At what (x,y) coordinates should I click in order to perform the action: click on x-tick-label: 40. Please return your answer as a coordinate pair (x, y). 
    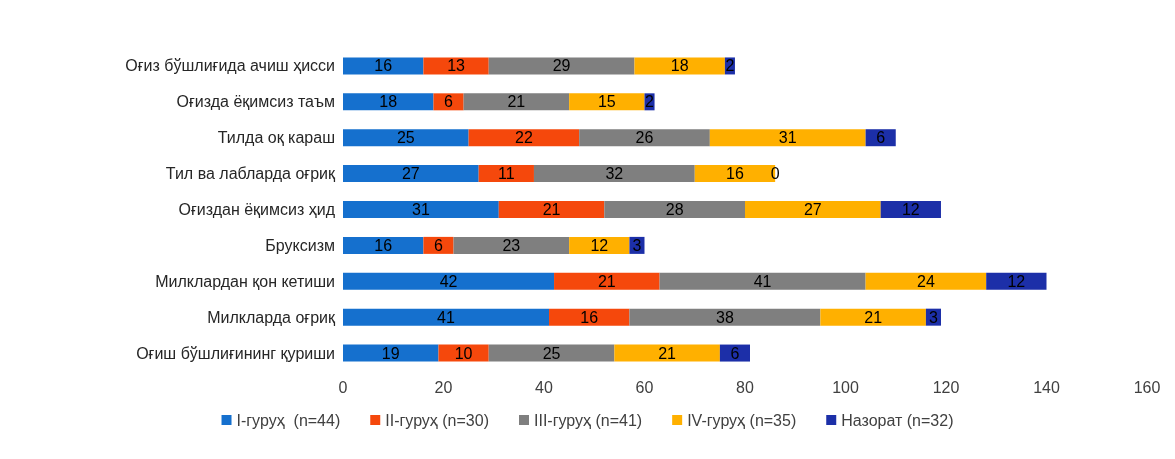
    Looking at the image, I should click on (544, 387).